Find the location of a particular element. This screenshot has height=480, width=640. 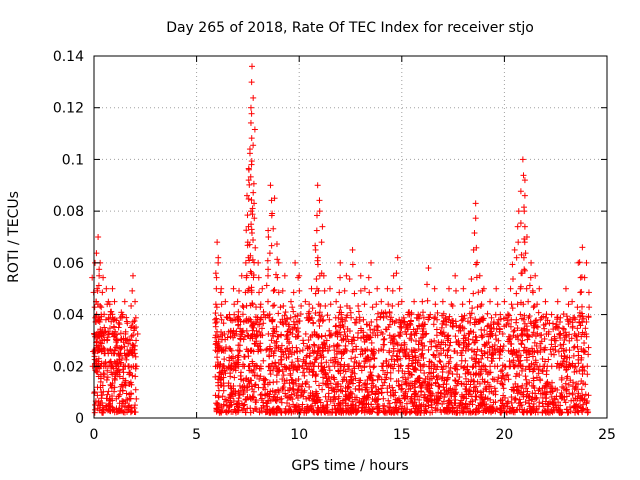

y-tick-label: 0.02 is located at coordinates (68, 367).